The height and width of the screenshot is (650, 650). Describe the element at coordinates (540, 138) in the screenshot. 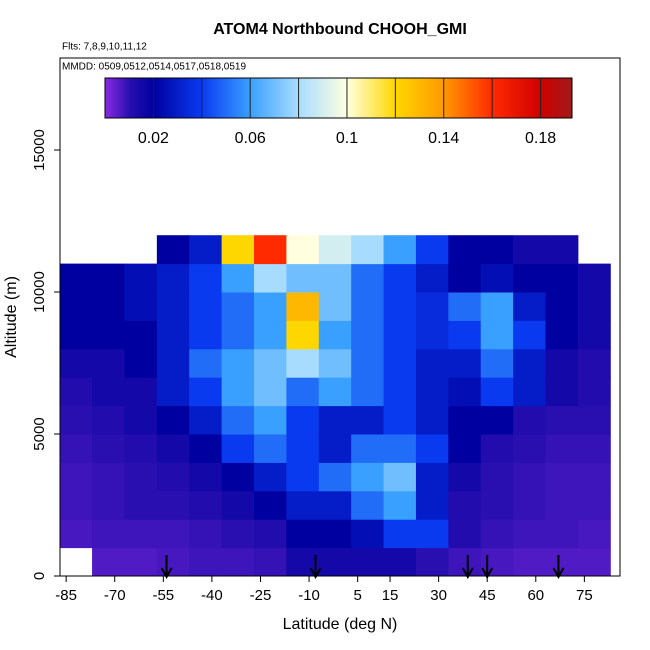

I see `colorbar-tick-label: 0.18` at that location.